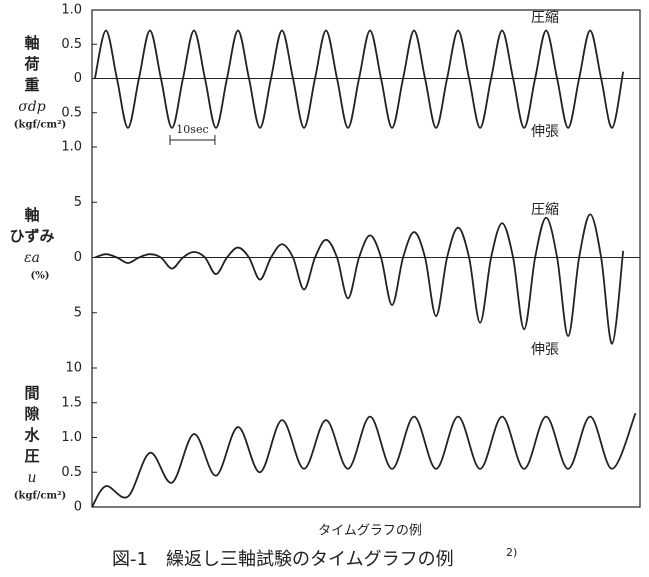 This screenshot has width=649, height=577. I want to click on x-axis-label: タイムグラフの例, so click(370, 531).